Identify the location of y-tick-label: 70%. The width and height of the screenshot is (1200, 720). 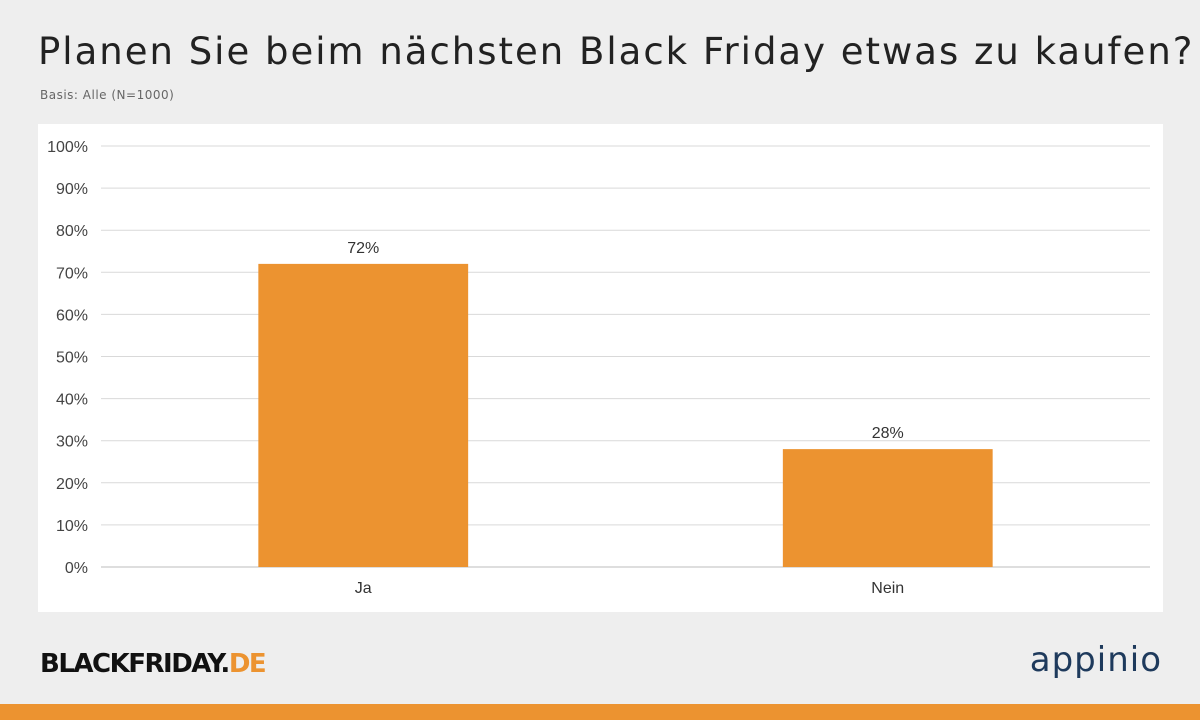
(72, 273).